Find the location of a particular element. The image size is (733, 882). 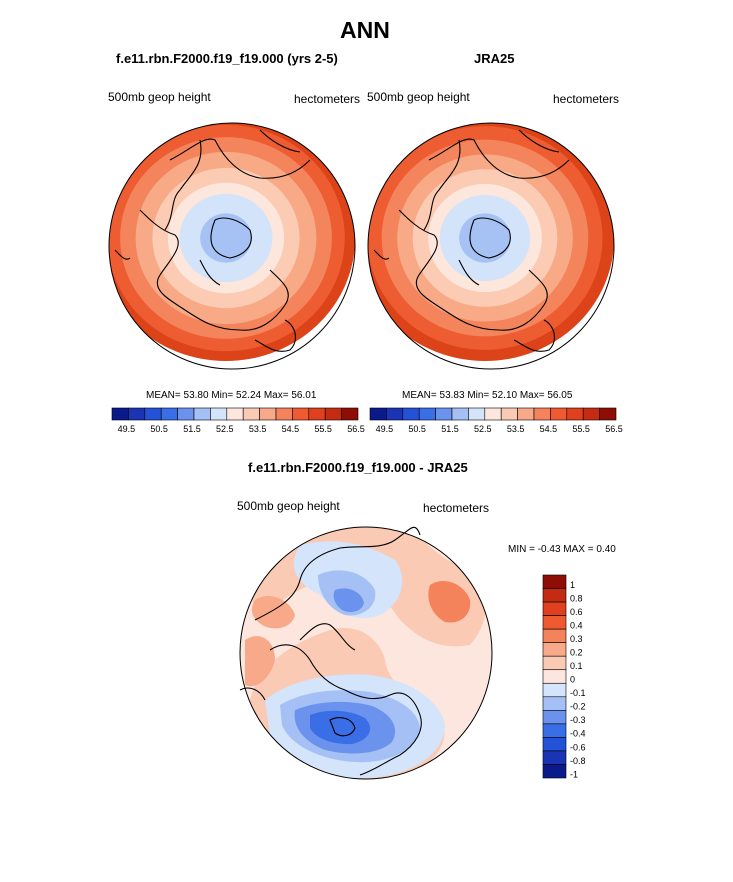

colorbar-left-tick-label: 50.5 is located at coordinates (159, 429).